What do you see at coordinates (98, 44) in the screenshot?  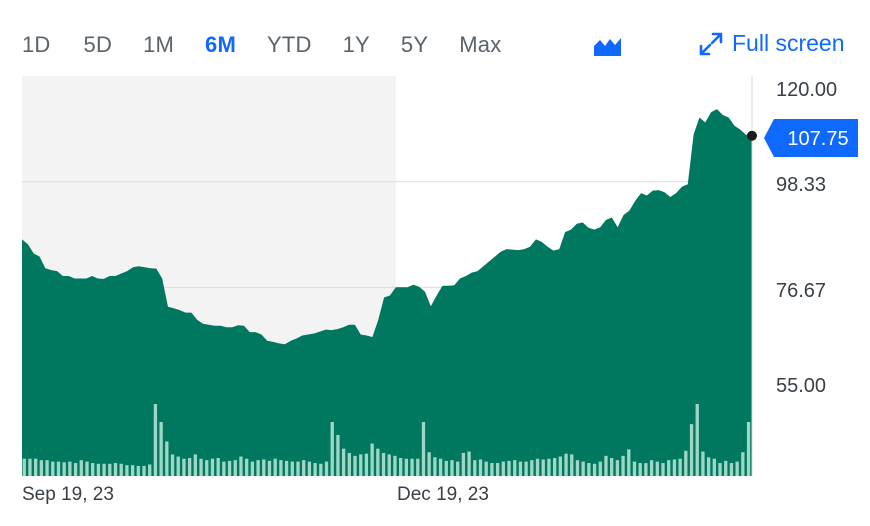 I see `range-5d-button: 5D` at bounding box center [98, 44].